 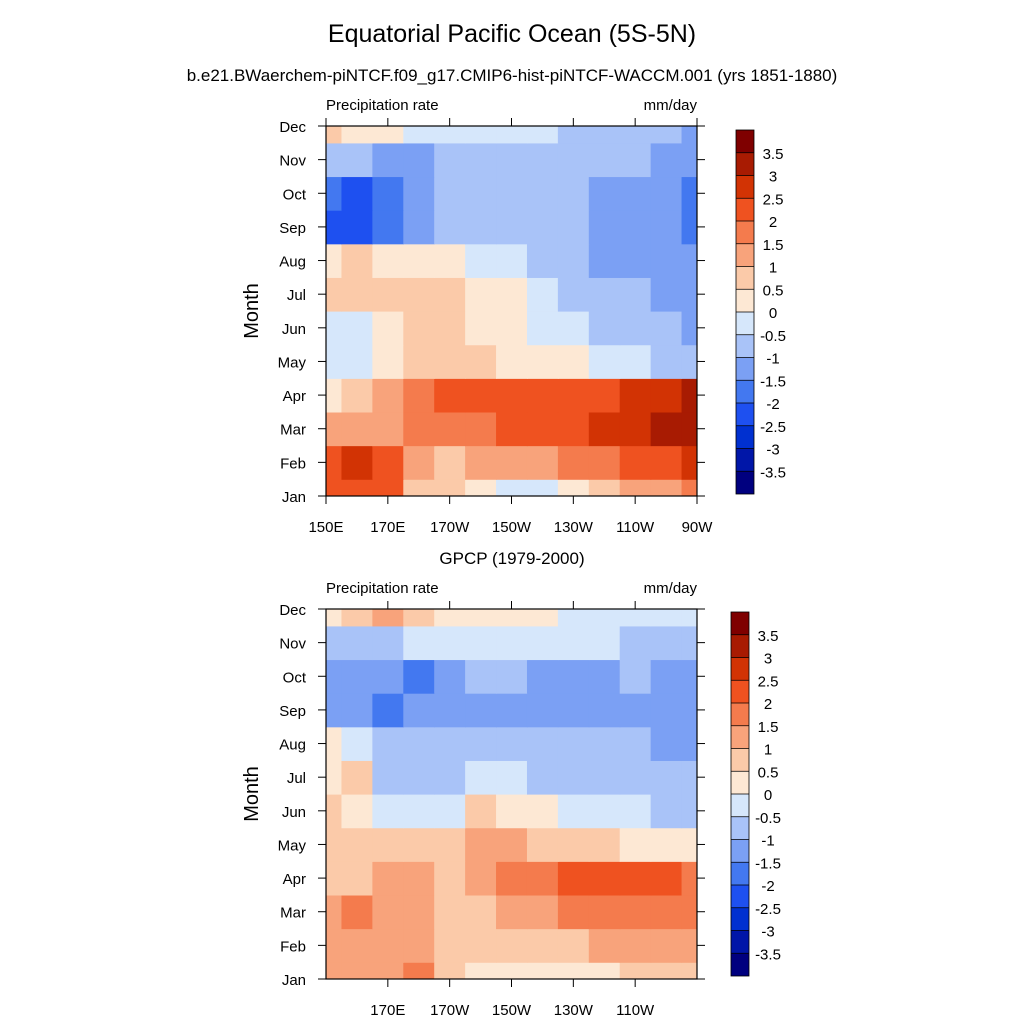 What do you see at coordinates (294, 980) in the screenshot?
I see `y-tick-label: Jan` at bounding box center [294, 980].